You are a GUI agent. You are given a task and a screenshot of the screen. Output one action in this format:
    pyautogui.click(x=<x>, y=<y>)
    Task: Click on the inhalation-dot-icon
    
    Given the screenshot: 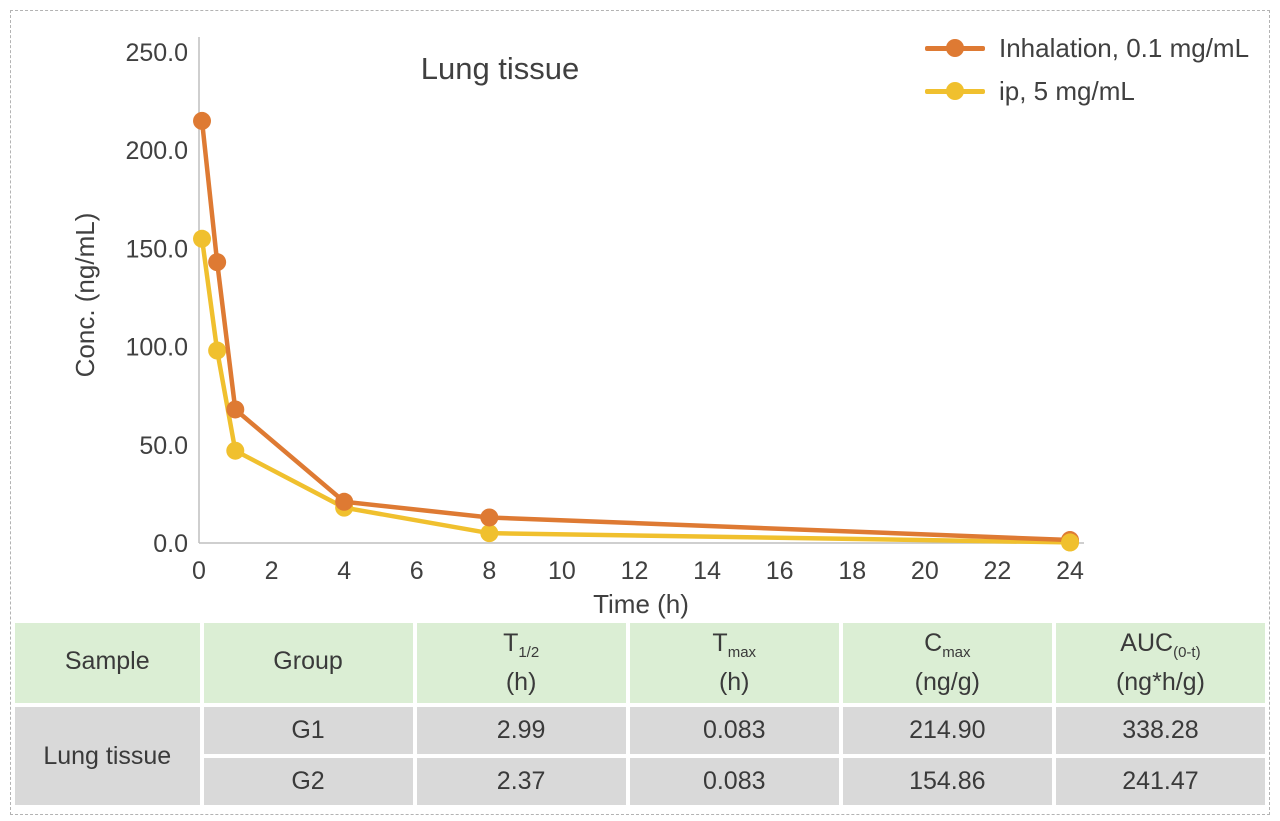 What is the action you would take?
    pyautogui.click(x=955, y=48)
    